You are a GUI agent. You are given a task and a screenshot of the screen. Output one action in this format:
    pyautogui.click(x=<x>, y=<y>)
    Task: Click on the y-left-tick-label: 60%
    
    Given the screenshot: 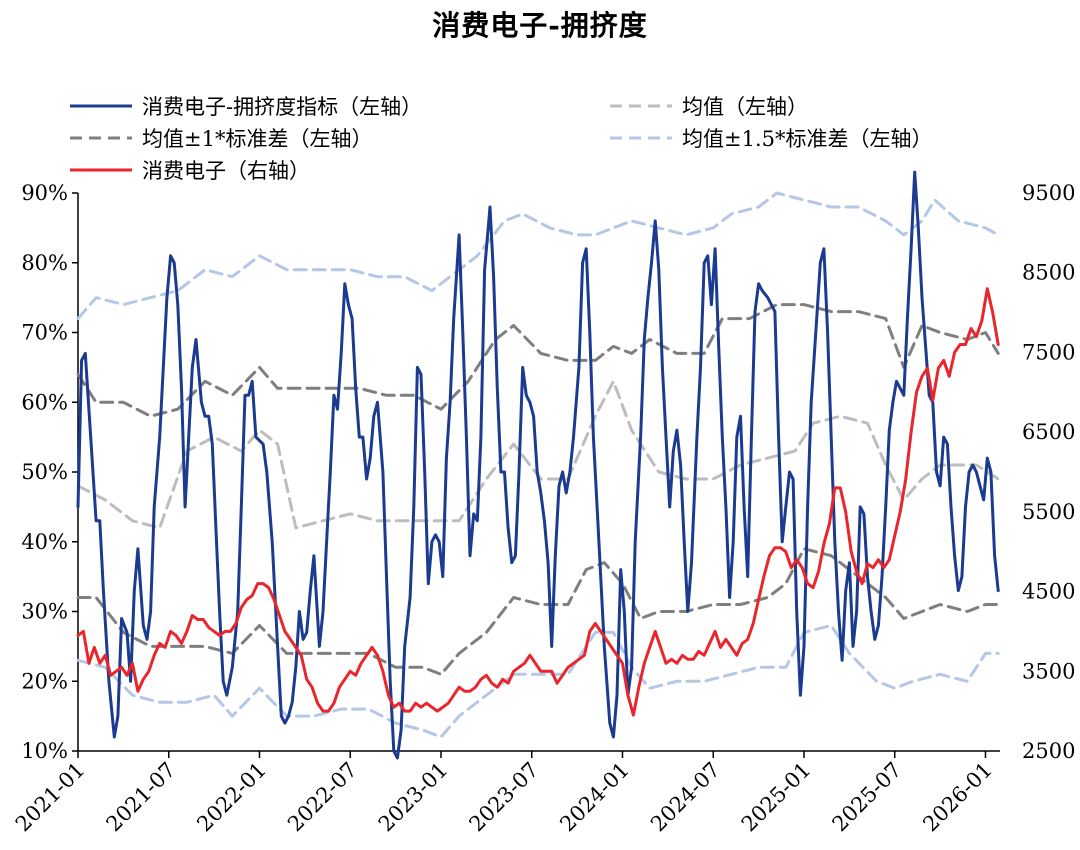 What is the action you would take?
    pyautogui.click(x=44, y=402)
    